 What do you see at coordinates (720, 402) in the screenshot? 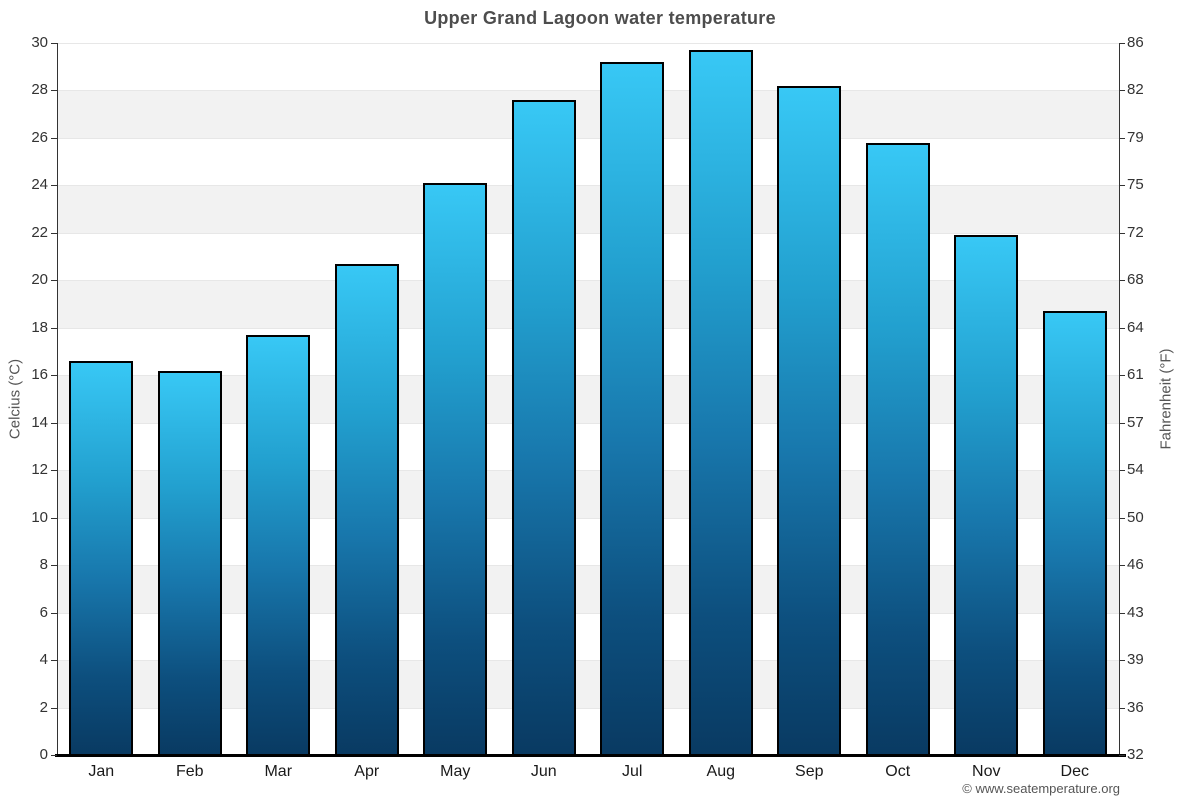
I see `bar-aug` at bounding box center [720, 402].